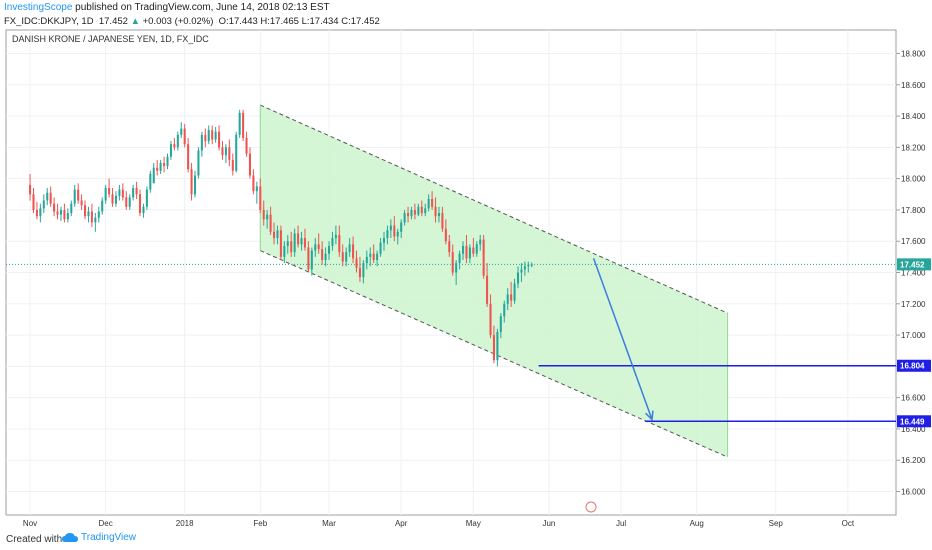  I want to click on event-marker-icon, so click(591, 507).